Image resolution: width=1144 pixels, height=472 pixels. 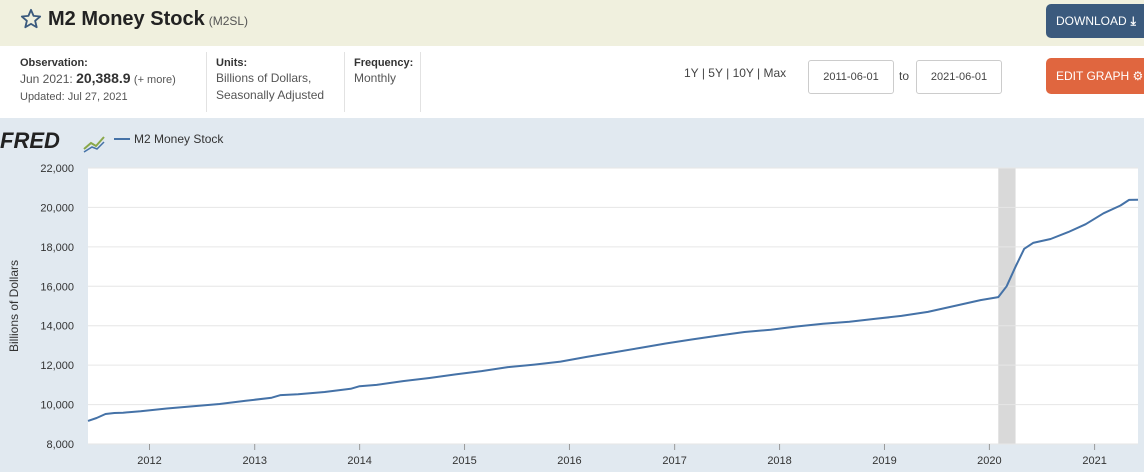 I want to click on range-selector: 1Y | 5Y | 10Y | Max, so click(x=735, y=73).